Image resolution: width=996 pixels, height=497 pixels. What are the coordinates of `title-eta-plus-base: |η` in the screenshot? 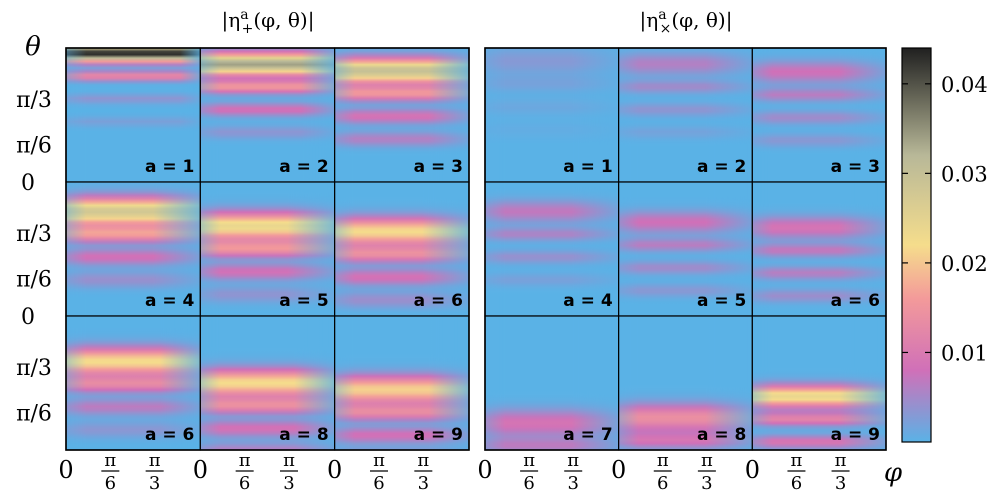 It's located at (231, 20).